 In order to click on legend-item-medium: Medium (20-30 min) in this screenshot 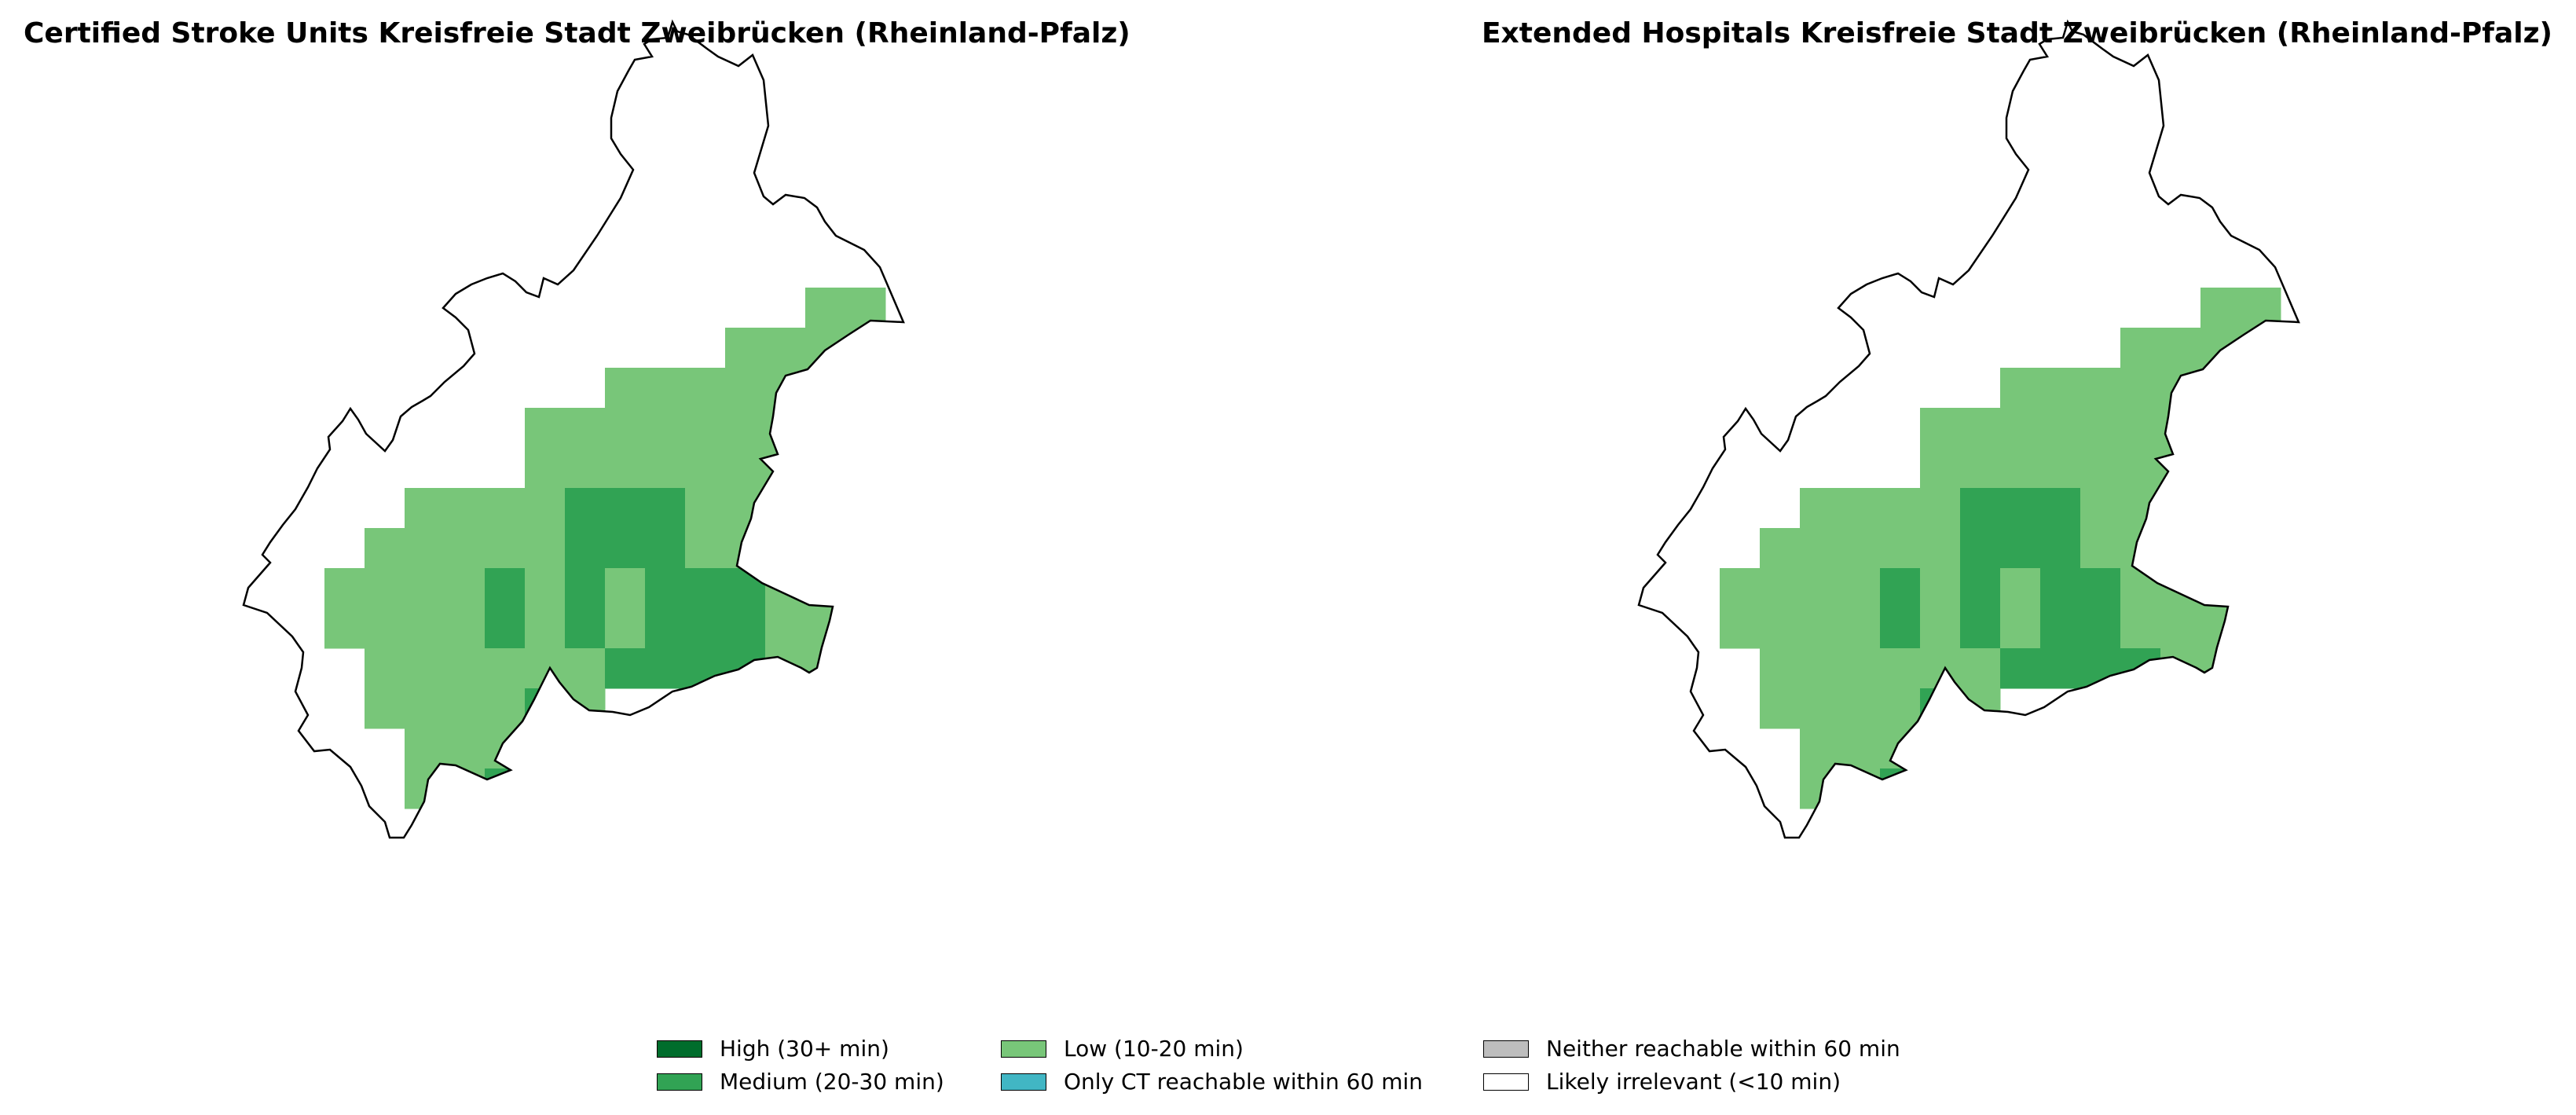, I will do `click(800, 1082)`.